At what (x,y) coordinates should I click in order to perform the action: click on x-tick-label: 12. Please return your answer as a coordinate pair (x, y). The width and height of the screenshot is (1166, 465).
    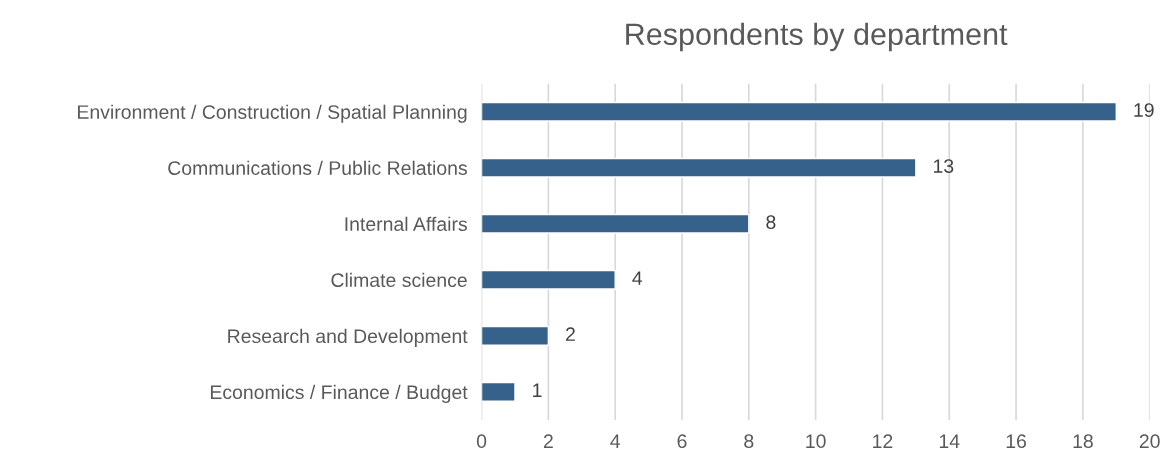
    Looking at the image, I should click on (883, 441).